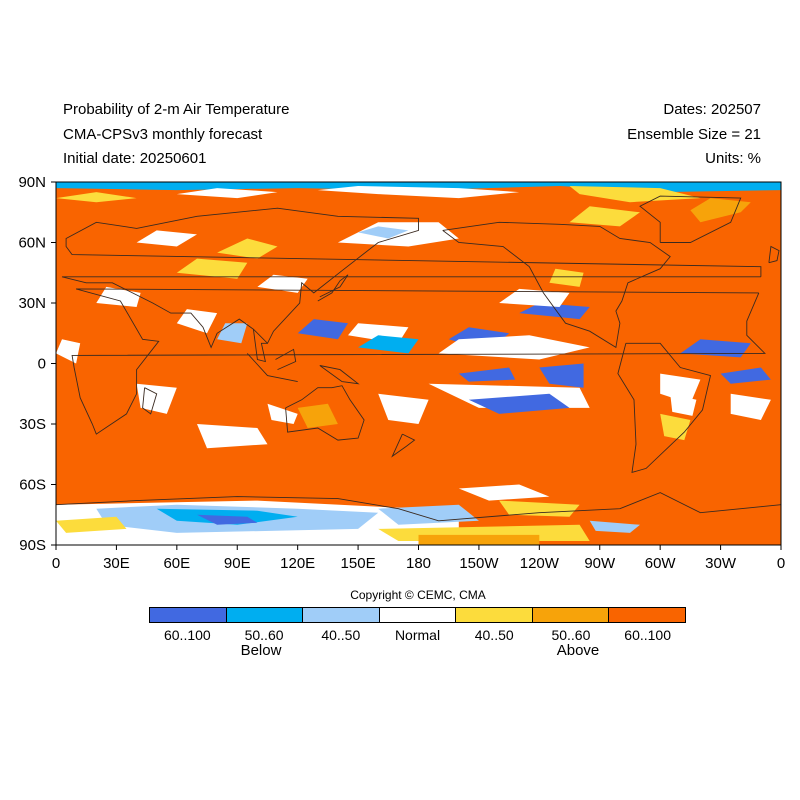  I want to click on lat-label: 60S, so click(32, 485).